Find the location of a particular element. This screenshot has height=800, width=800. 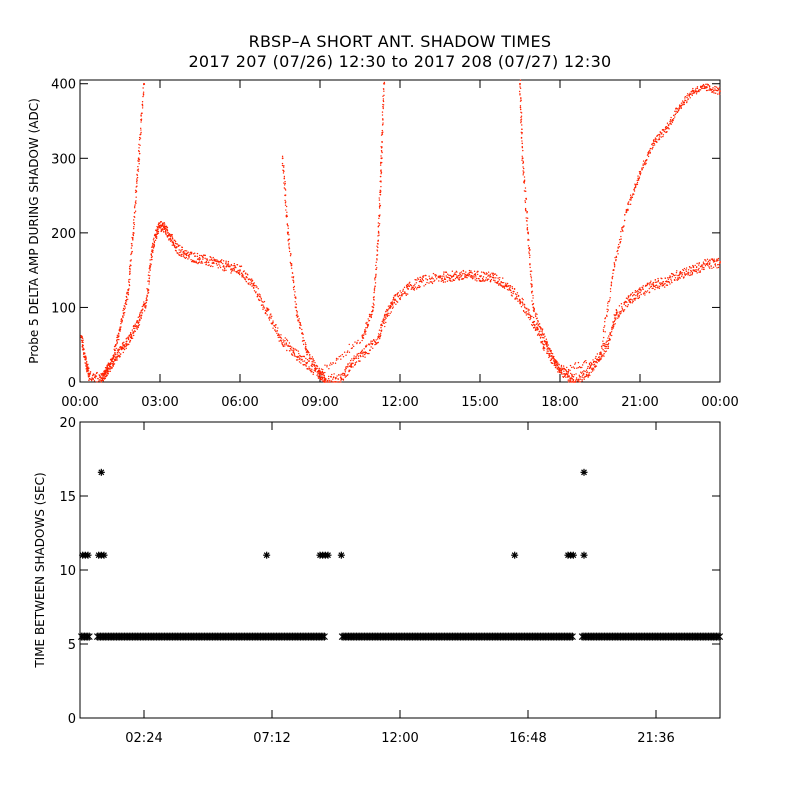

x-tick-label: 02:24 is located at coordinates (143, 738).